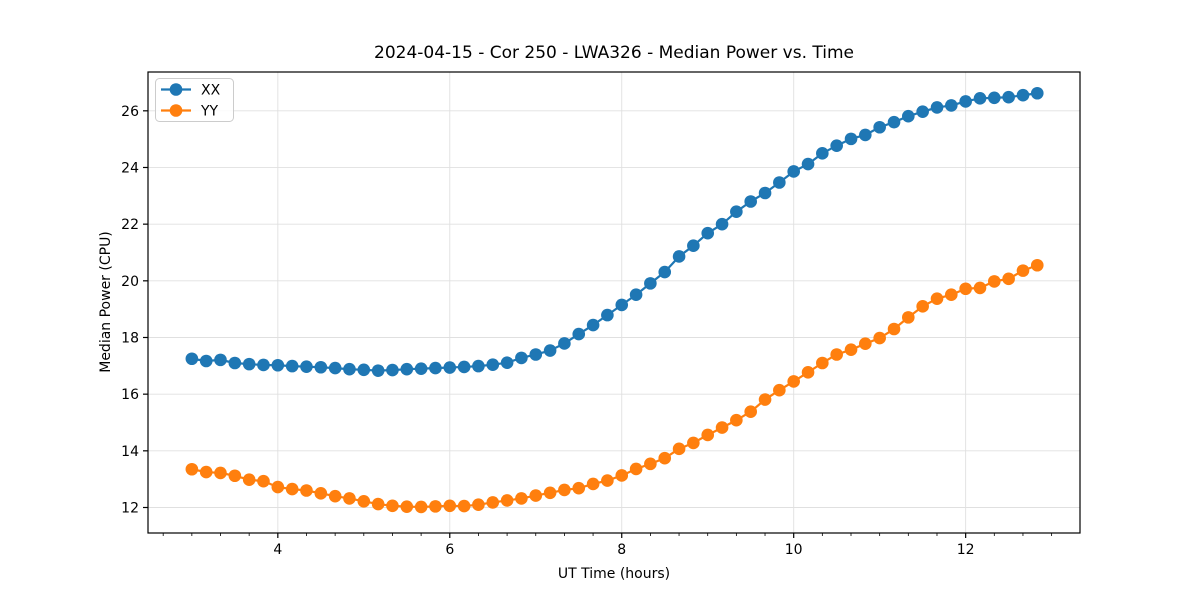  What do you see at coordinates (614, 574) in the screenshot?
I see `x-axis-label: UT Time (hours)` at bounding box center [614, 574].